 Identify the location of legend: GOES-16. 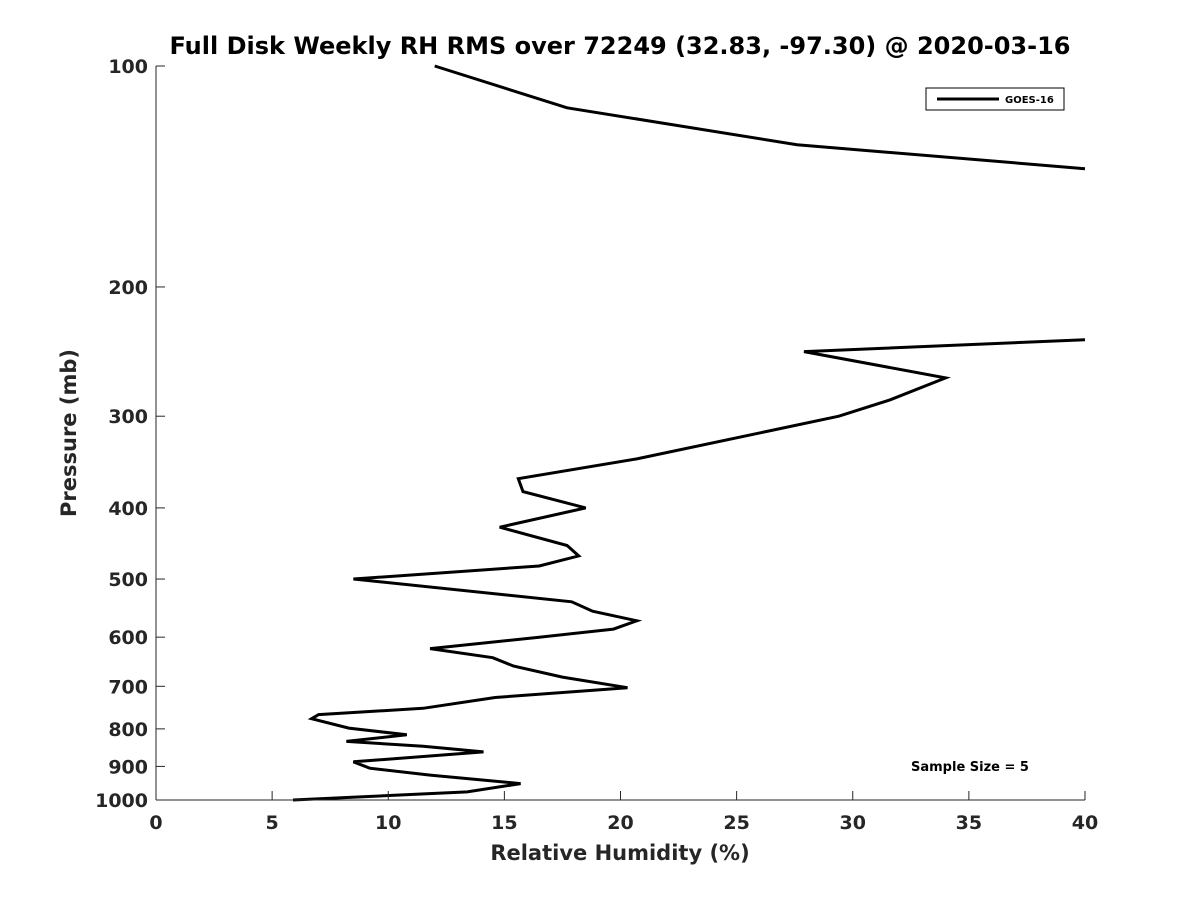
(995, 99).